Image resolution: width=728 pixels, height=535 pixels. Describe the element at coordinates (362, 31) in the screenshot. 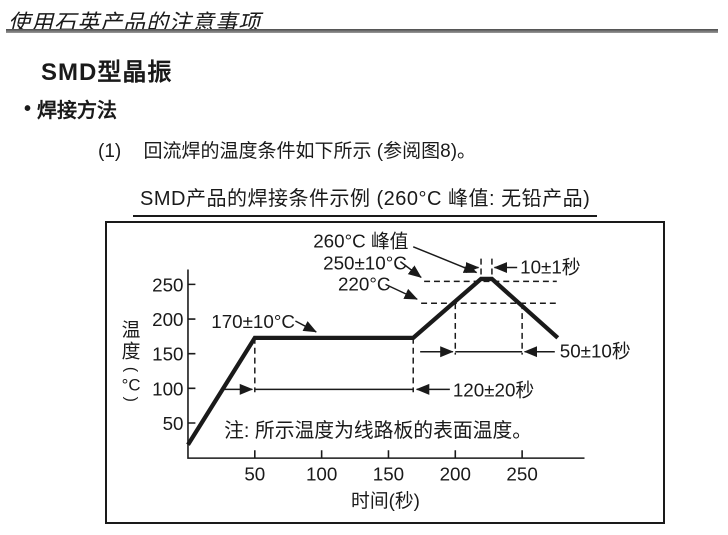

I see `header-rule` at that location.